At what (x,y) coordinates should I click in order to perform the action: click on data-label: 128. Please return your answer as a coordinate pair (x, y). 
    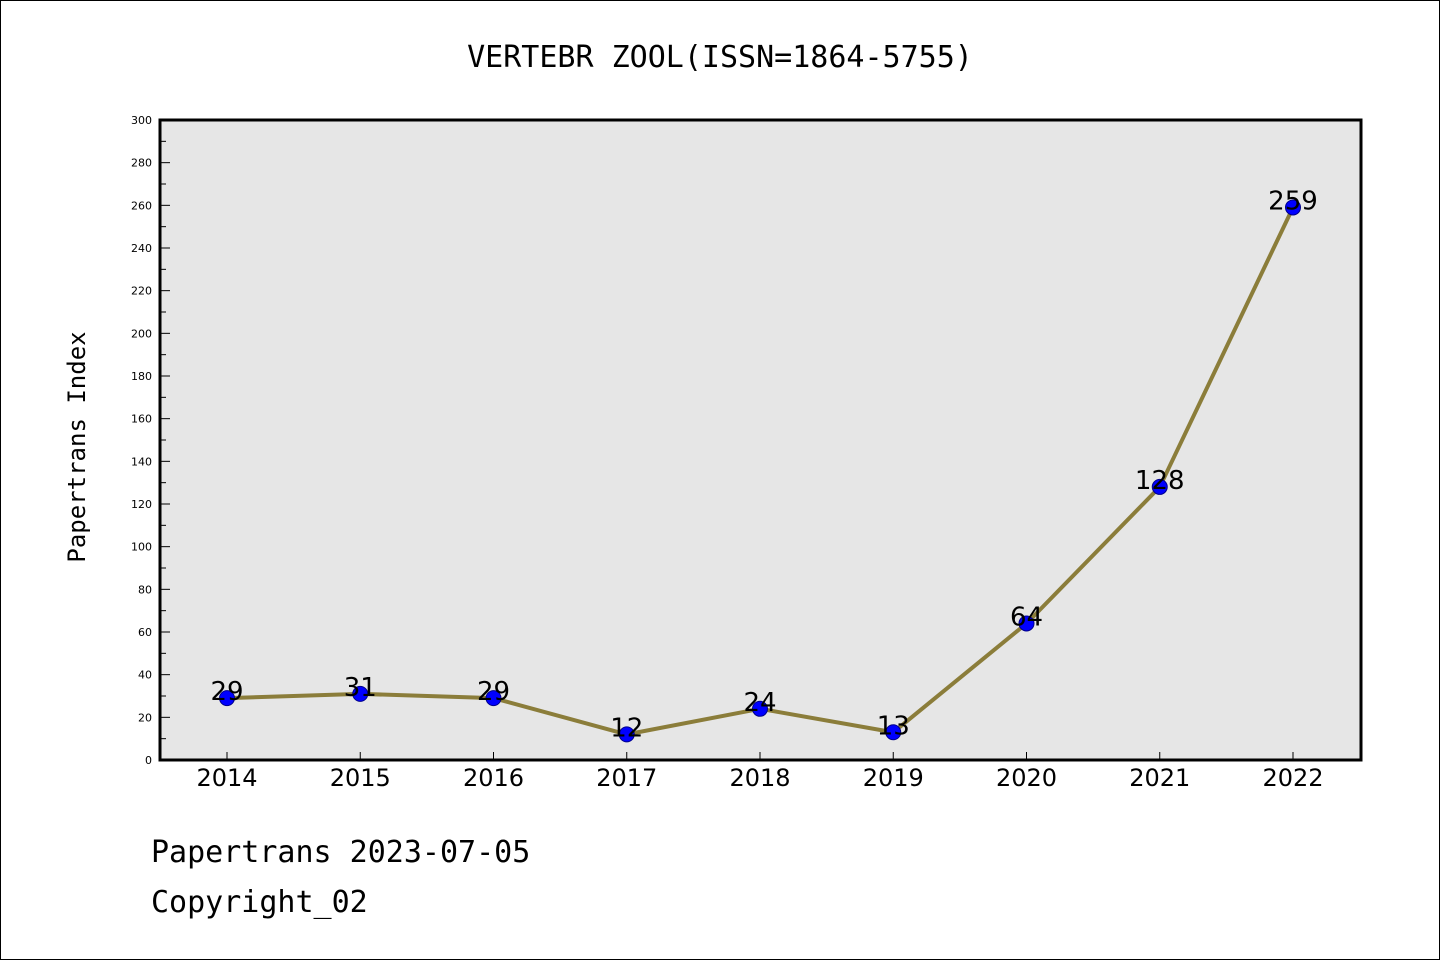
    Looking at the image, I should click on (1160, 481).